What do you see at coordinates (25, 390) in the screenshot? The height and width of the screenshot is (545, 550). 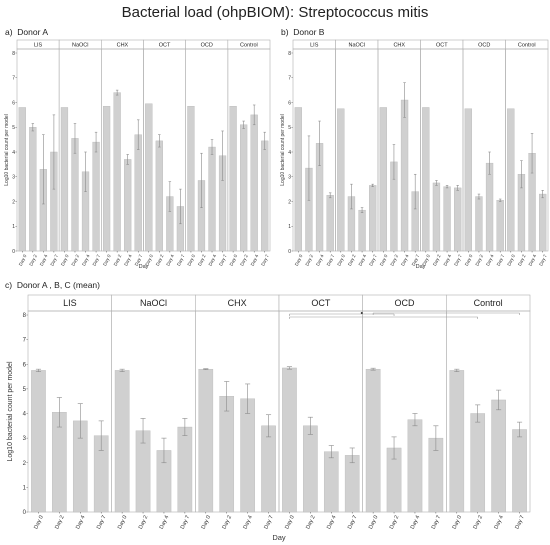 I see `panel-c-ytick-label: 5` at bounding box center [25, 390].